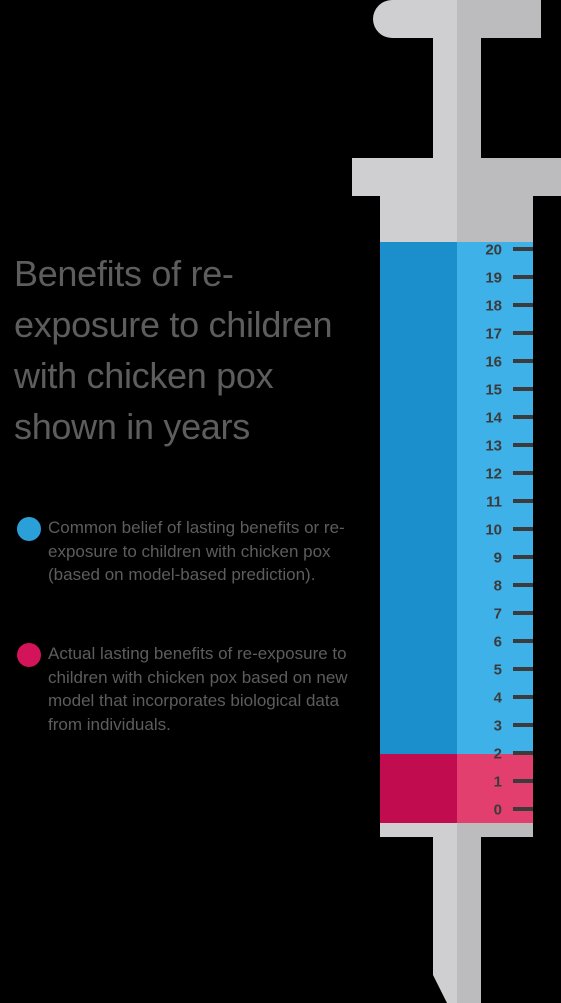 Image resolution: width=561 pixels, height=1003 pixels. What do you see at coordinates (456, 913) in the screenshot?
I see `syringe-hub` at bounding box center [456, 913].